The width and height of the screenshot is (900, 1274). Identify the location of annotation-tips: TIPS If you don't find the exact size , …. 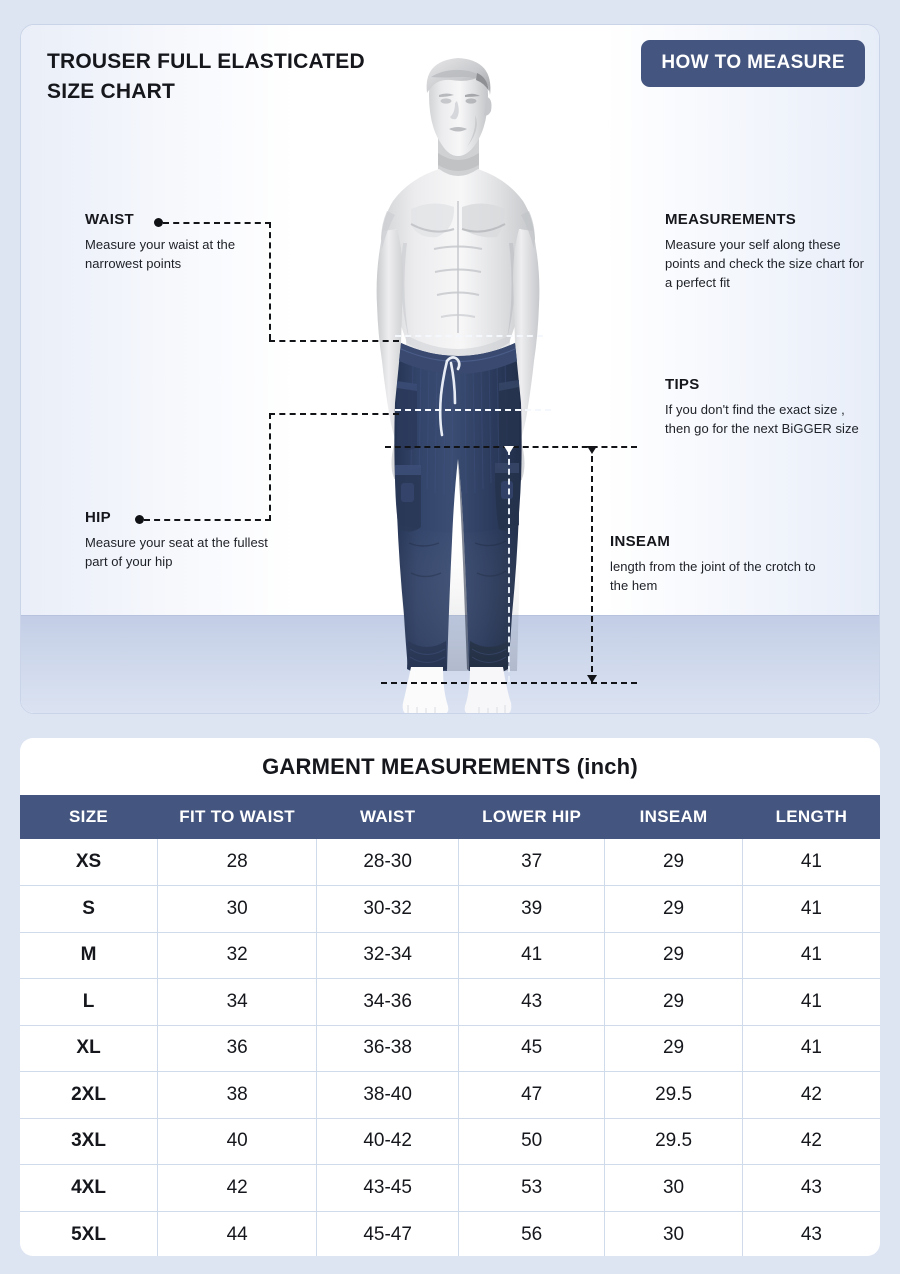
(765, 407).